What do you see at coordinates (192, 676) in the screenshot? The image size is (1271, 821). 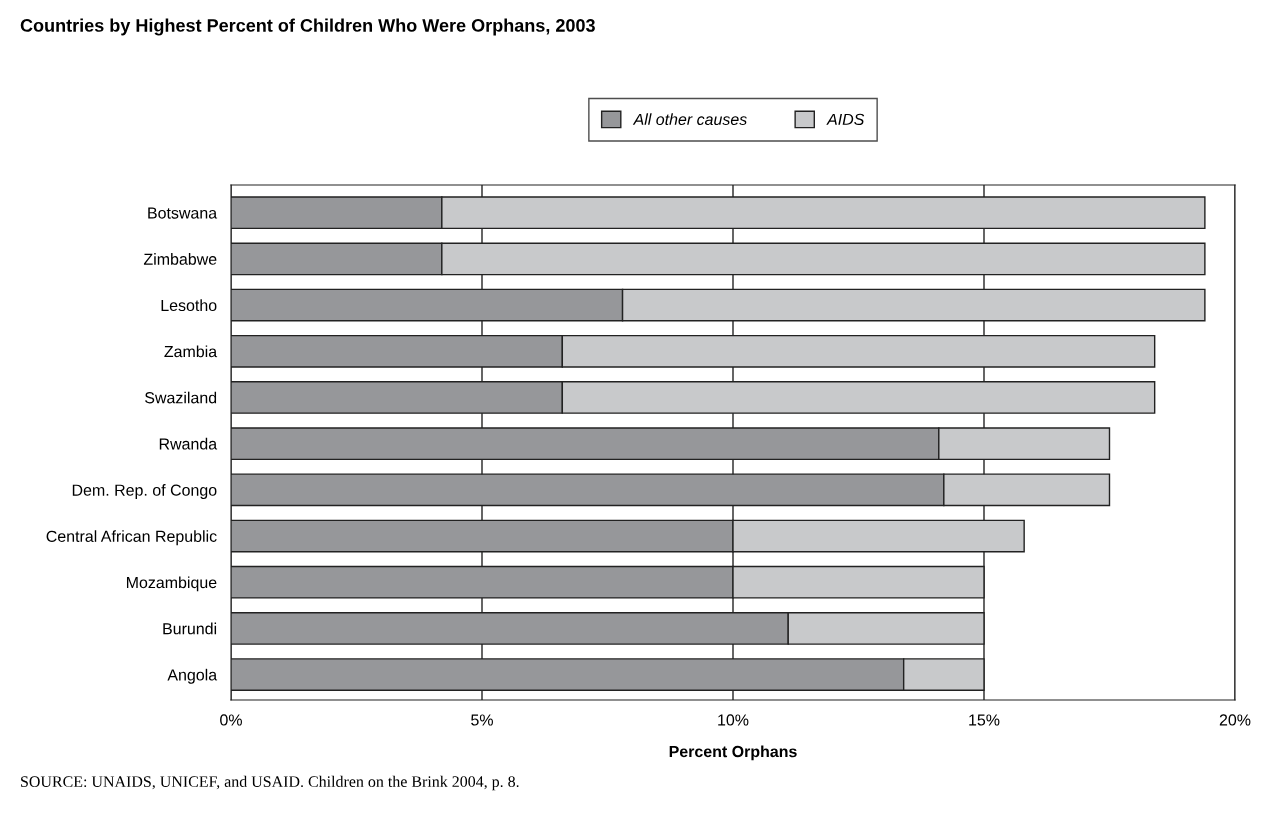 I see `y-tick-label: Angola` at bounding box center [192, 676].